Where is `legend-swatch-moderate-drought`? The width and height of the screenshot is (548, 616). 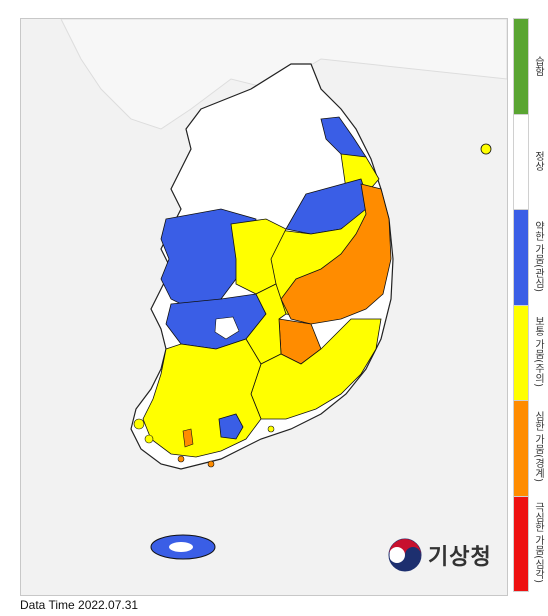 legend-swatch-moderate-drought is located at coordinates (521, 352).